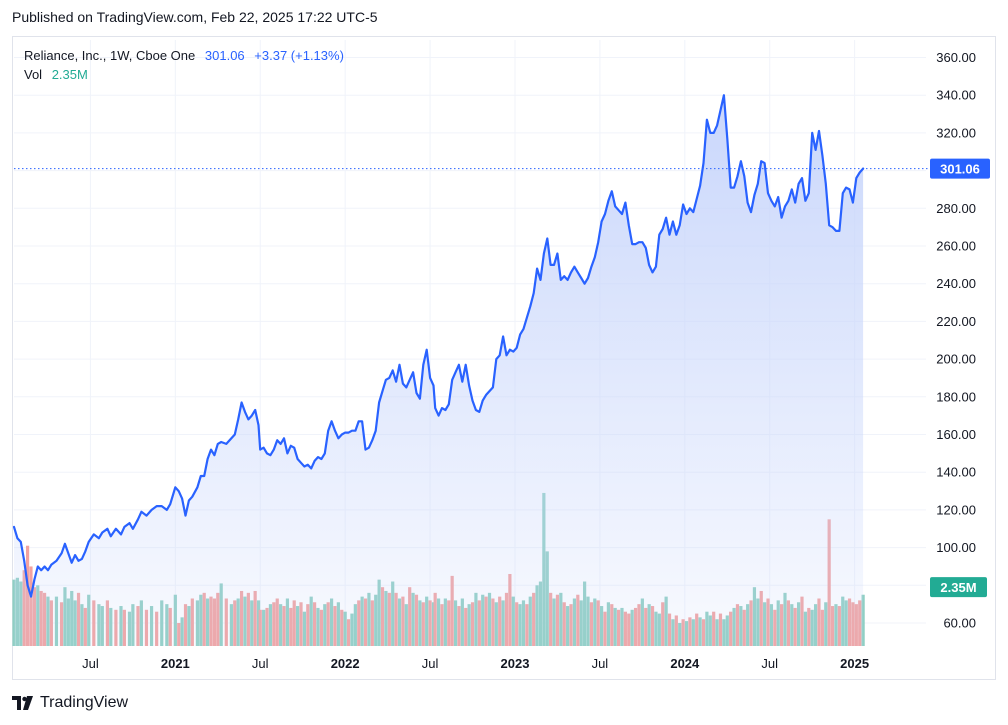 The width and height of the screenshot is (1008, 725). What do you see at coordinates (956, 283) in the screenshot?
I see `y-tick-label: 240.00` at bounding box center [956, 283].